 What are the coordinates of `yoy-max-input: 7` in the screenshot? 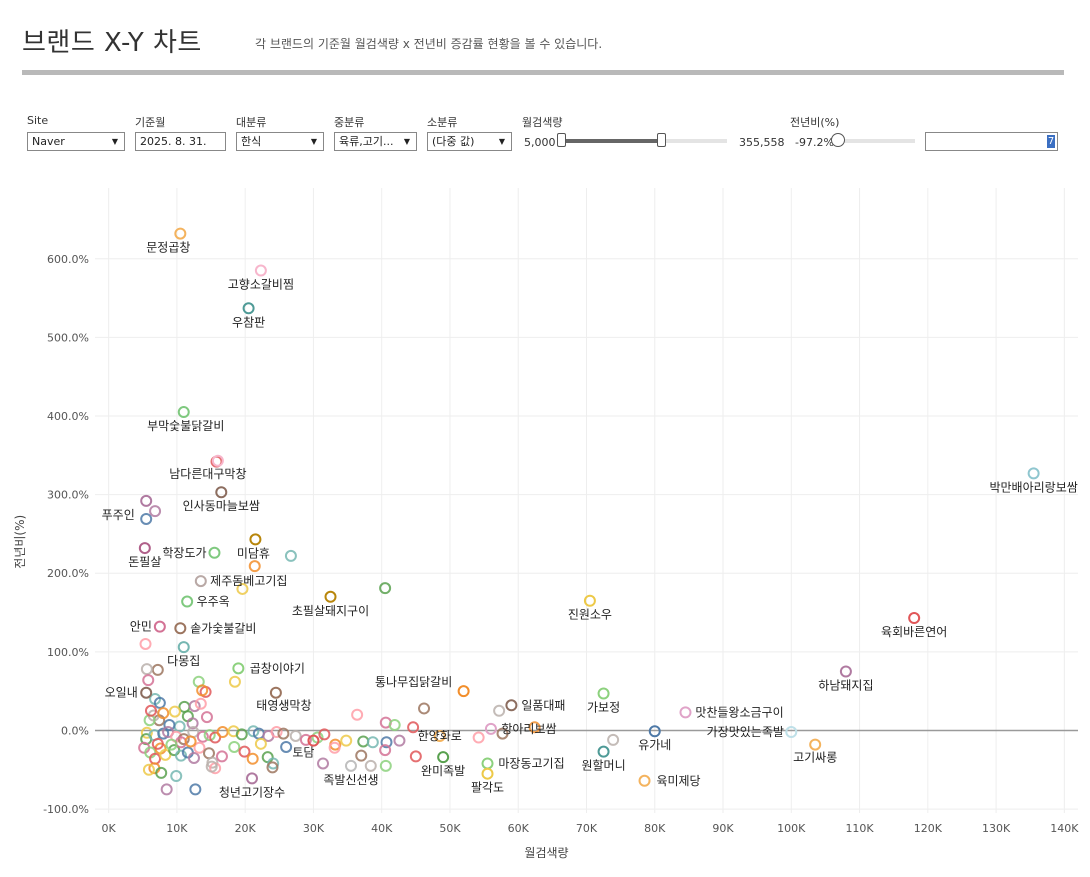 It's located at (991, 141).